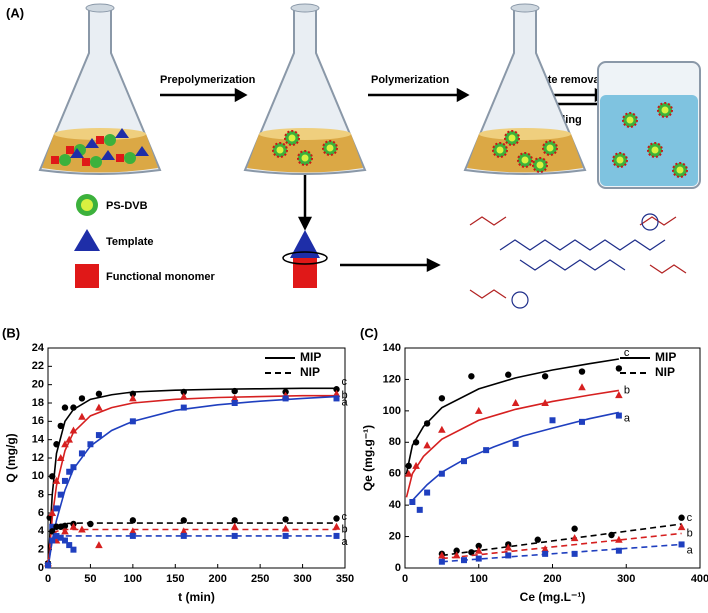  I want to click on legend-label: Template, so click(129, 242).